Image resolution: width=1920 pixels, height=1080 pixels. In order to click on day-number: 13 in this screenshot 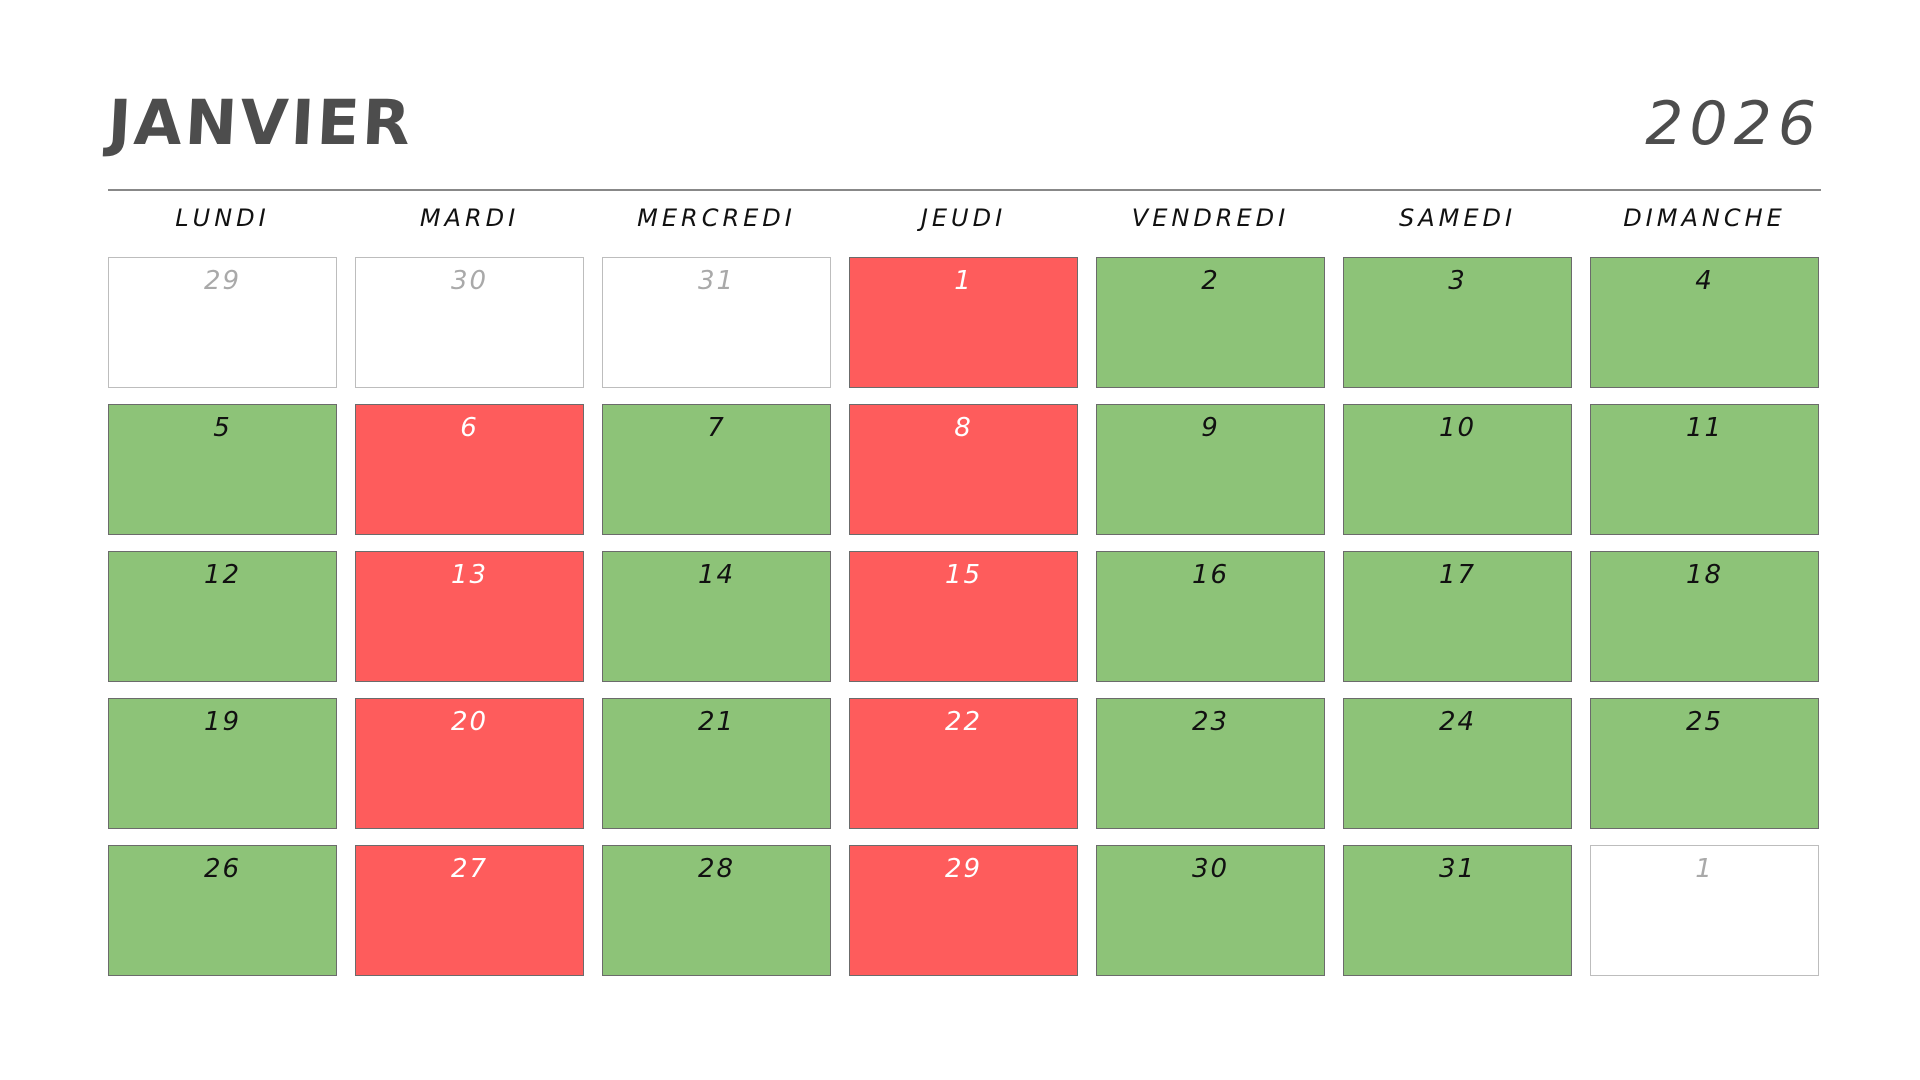, I will do `click(469, 575)`.